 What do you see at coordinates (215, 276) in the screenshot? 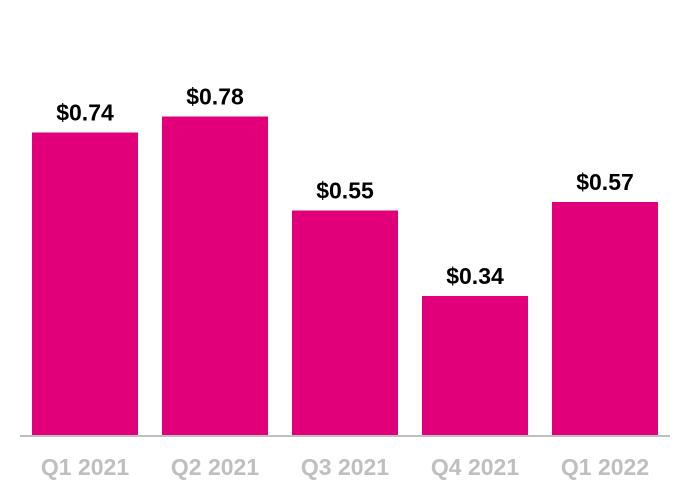
I see `bar-q2-2021` at bounding box center [215, 276].